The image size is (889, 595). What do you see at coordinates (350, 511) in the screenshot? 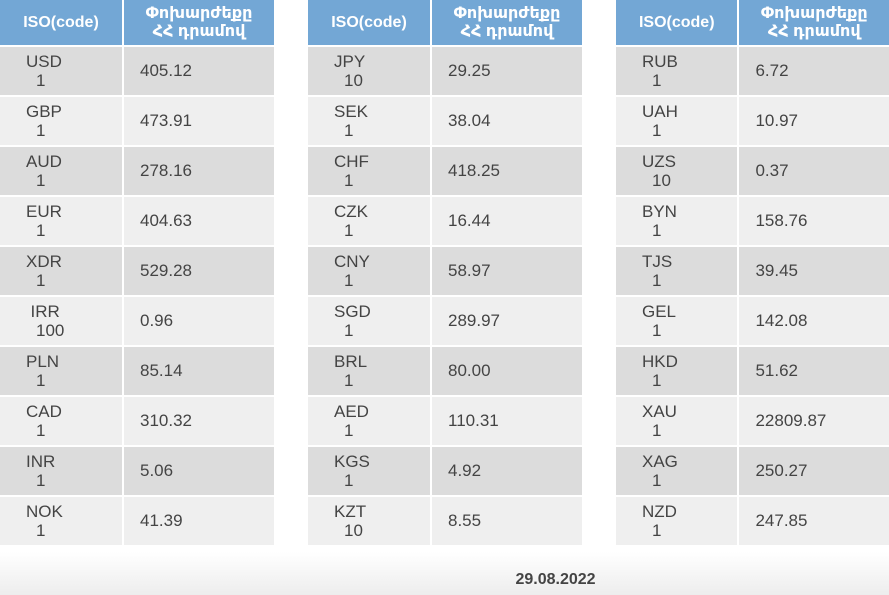
I see `currency-code: KZT` at bounding box center [350, 511].